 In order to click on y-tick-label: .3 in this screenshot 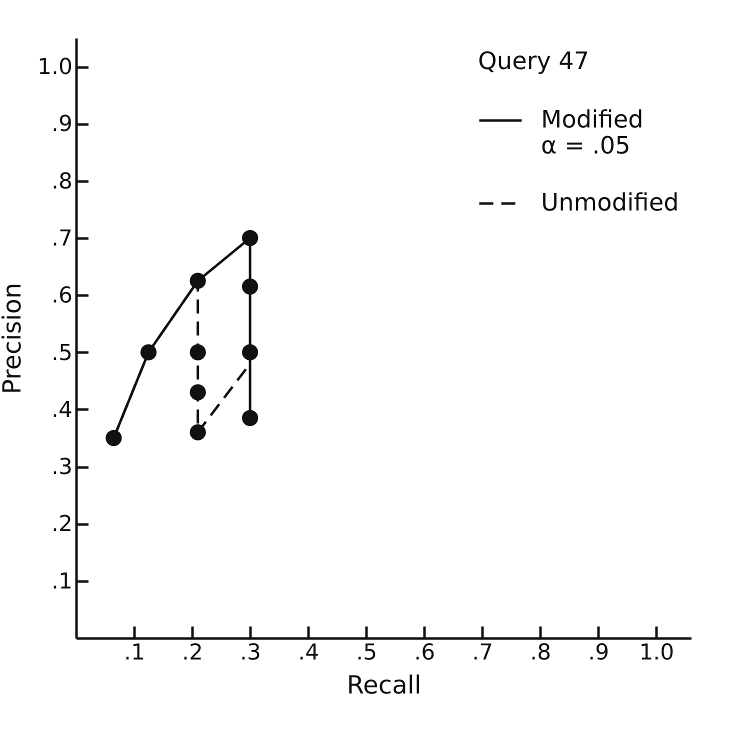, I will do `click(62, 467)`.